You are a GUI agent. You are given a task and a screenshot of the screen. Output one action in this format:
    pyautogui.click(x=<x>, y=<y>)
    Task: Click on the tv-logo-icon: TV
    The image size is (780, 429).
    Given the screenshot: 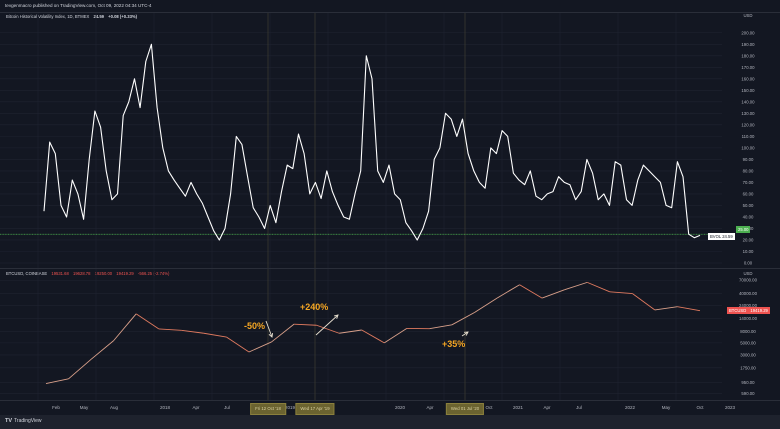 What is the action you would take?
    pyautogui.click(x=9, y=421)
    